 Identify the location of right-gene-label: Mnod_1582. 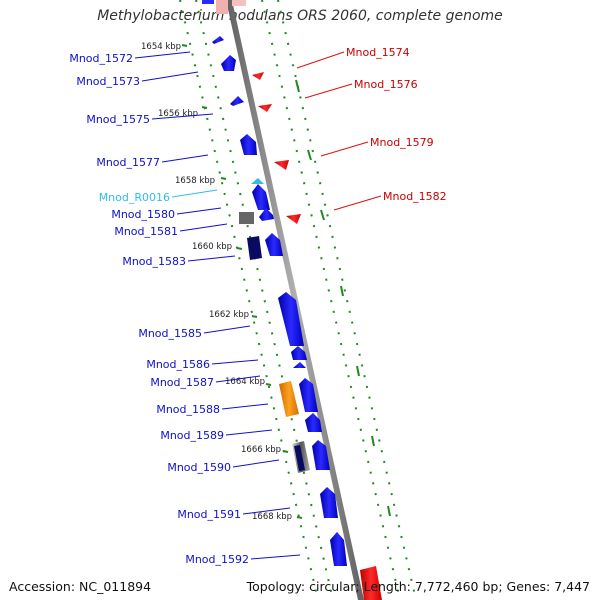
(415, 196).